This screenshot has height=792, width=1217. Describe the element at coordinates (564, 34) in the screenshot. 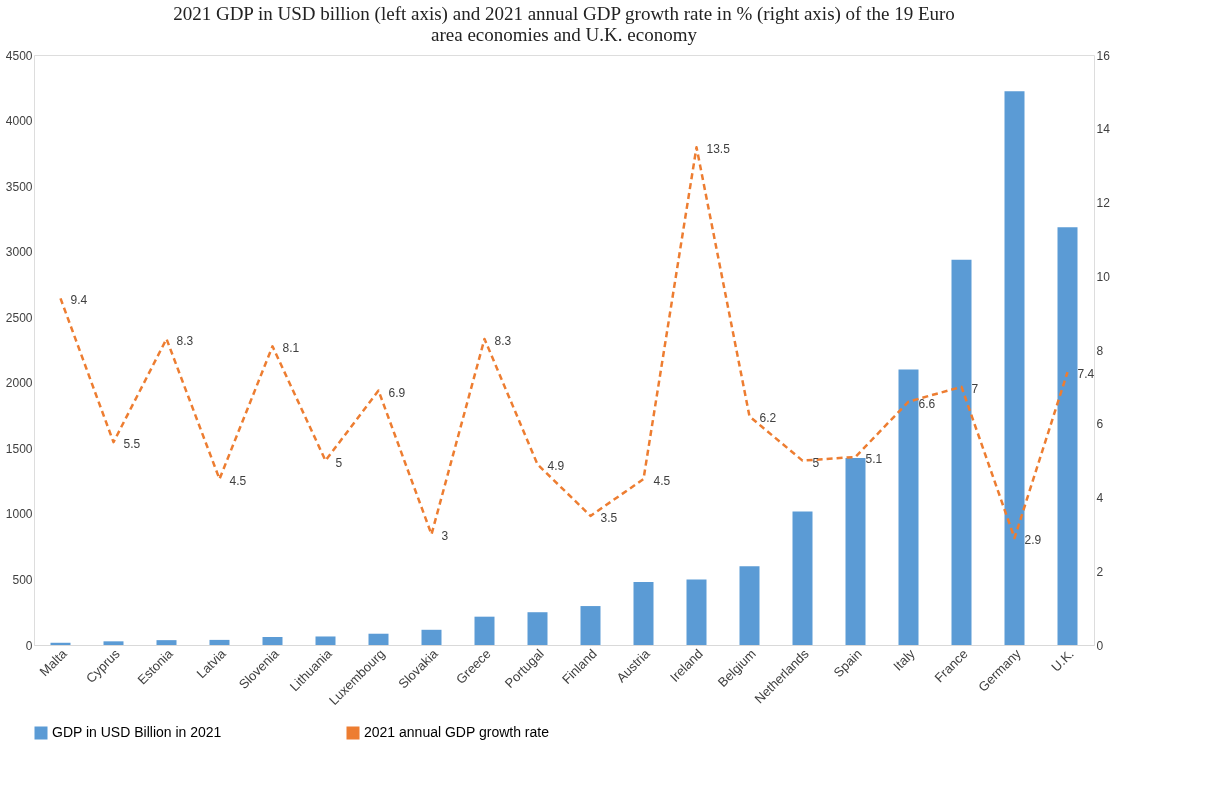

I see `text: area economies and U.K. economy` at that location.